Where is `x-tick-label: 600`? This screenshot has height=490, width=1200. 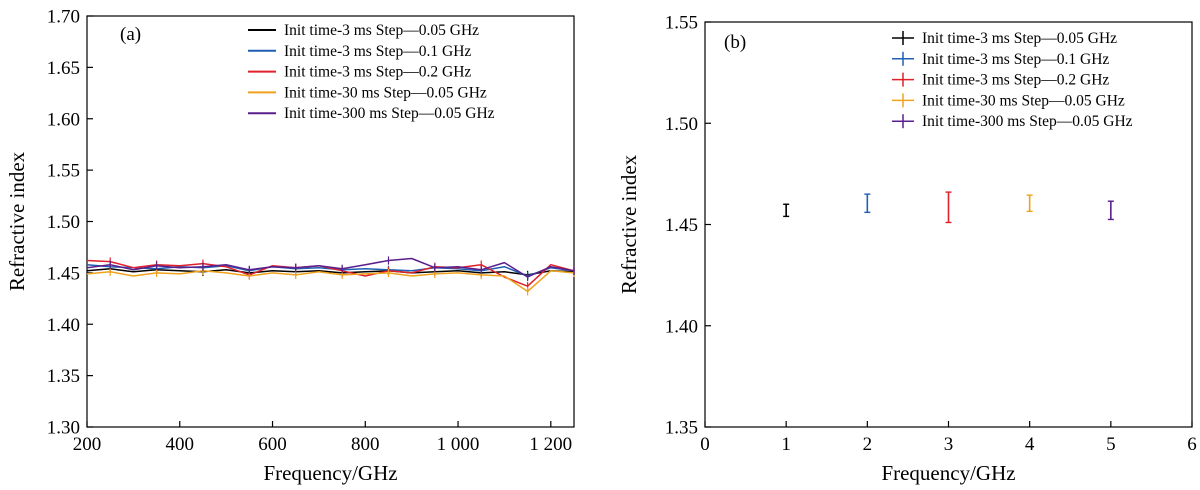
x-tick-label: 600 is located at coordinates (272, 444).